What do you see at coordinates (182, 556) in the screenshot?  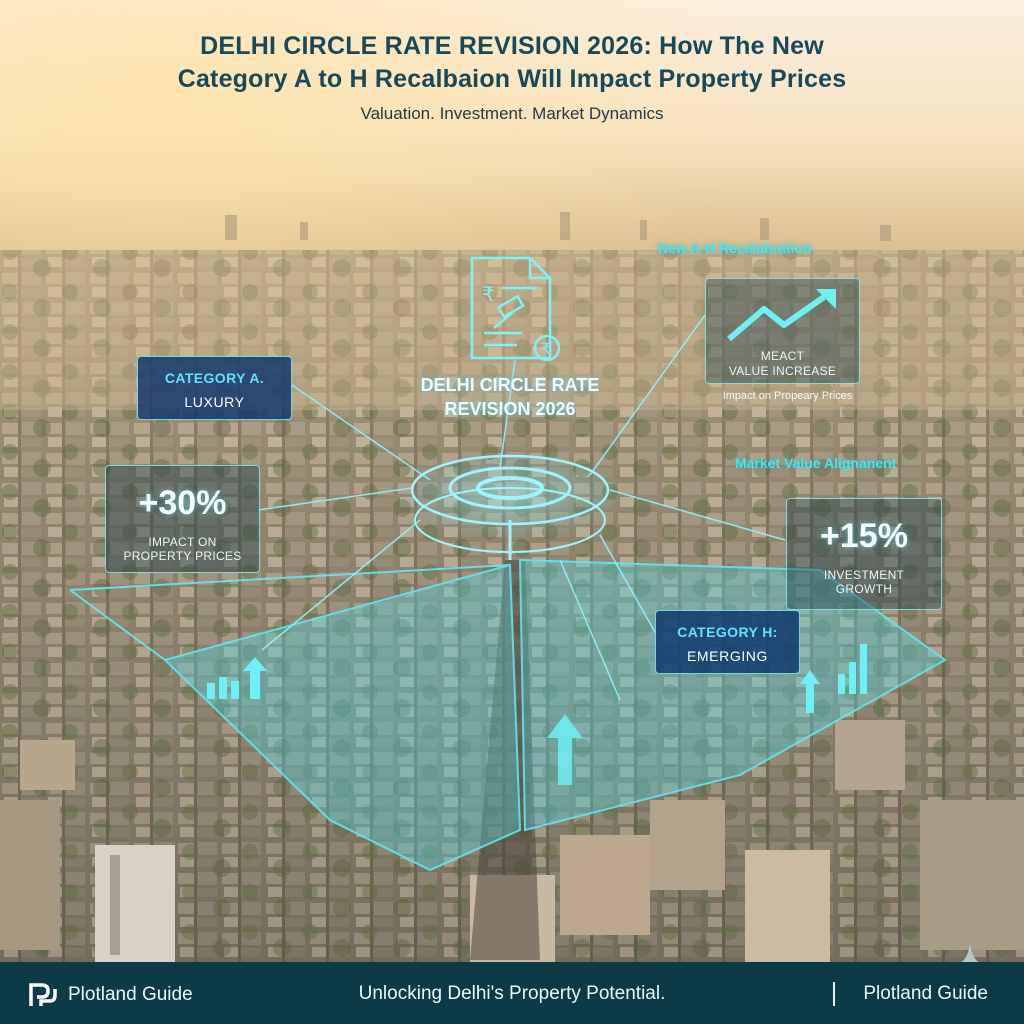 I see `impact-left-label-2: PROPERTY PRICES` at bounding box center [182, 556].